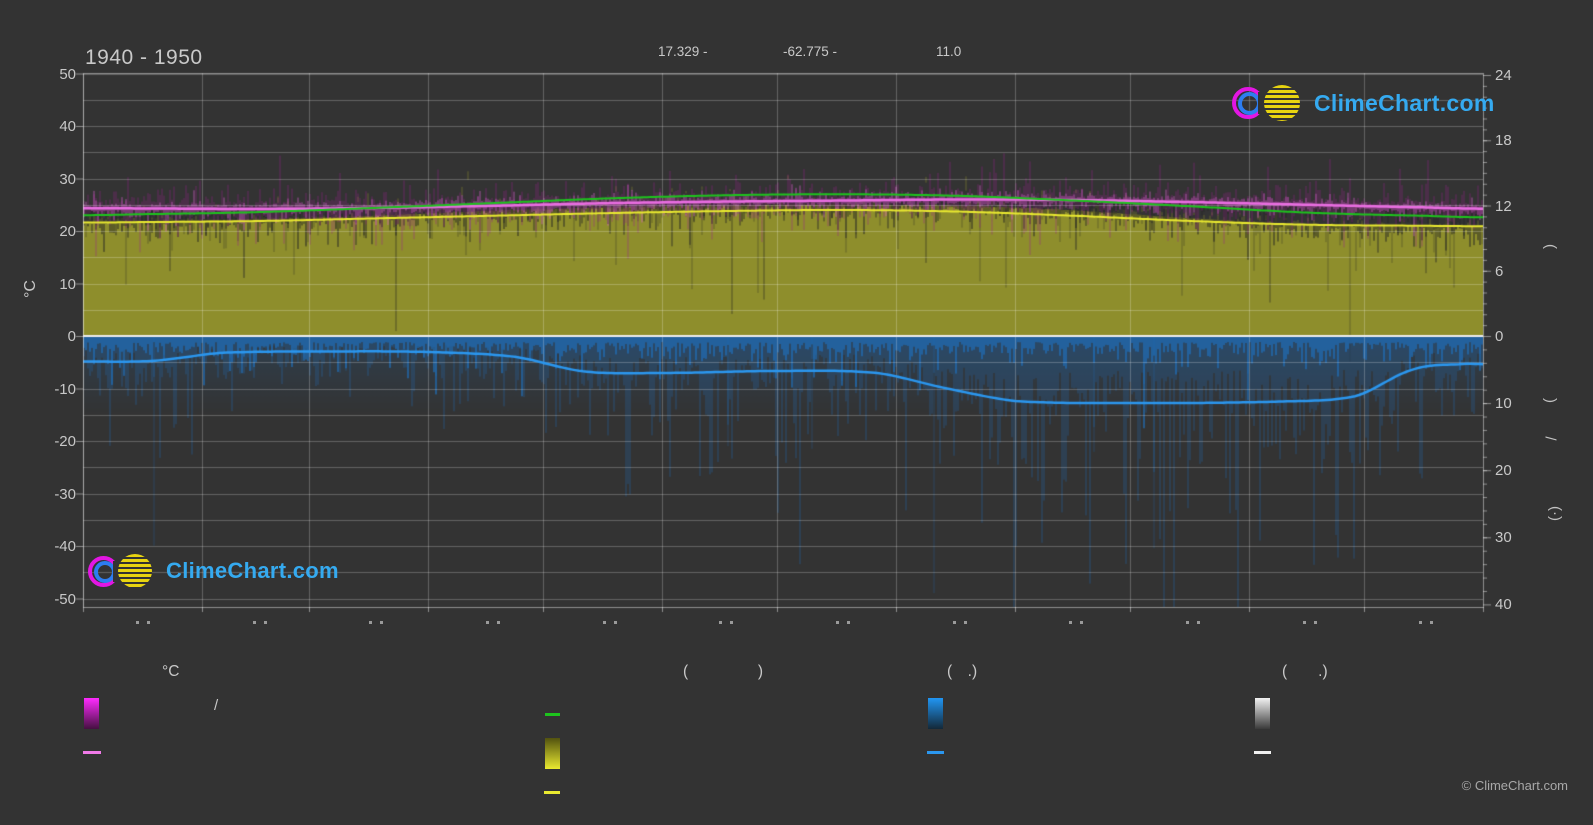 This screenshot has height=825, width=1593. What do you see at coordinates (67, 126) in the screenshot?
I see `y-axis-tick-label: 40` at bounding box center [67, 126].